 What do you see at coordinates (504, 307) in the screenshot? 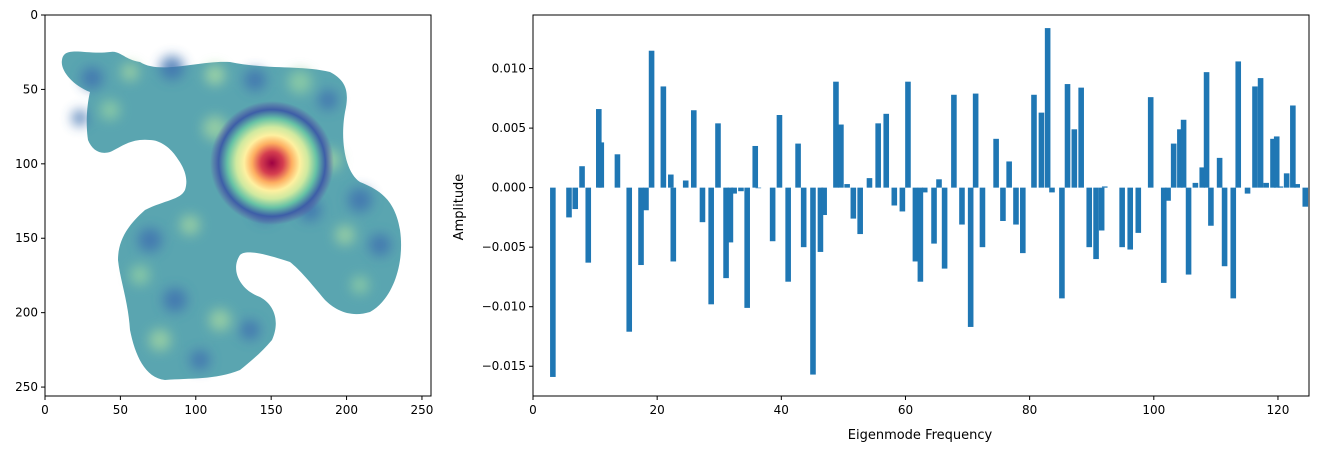
I see `bar-y-tick-label: −0.010` at bounding box center [504, 307].